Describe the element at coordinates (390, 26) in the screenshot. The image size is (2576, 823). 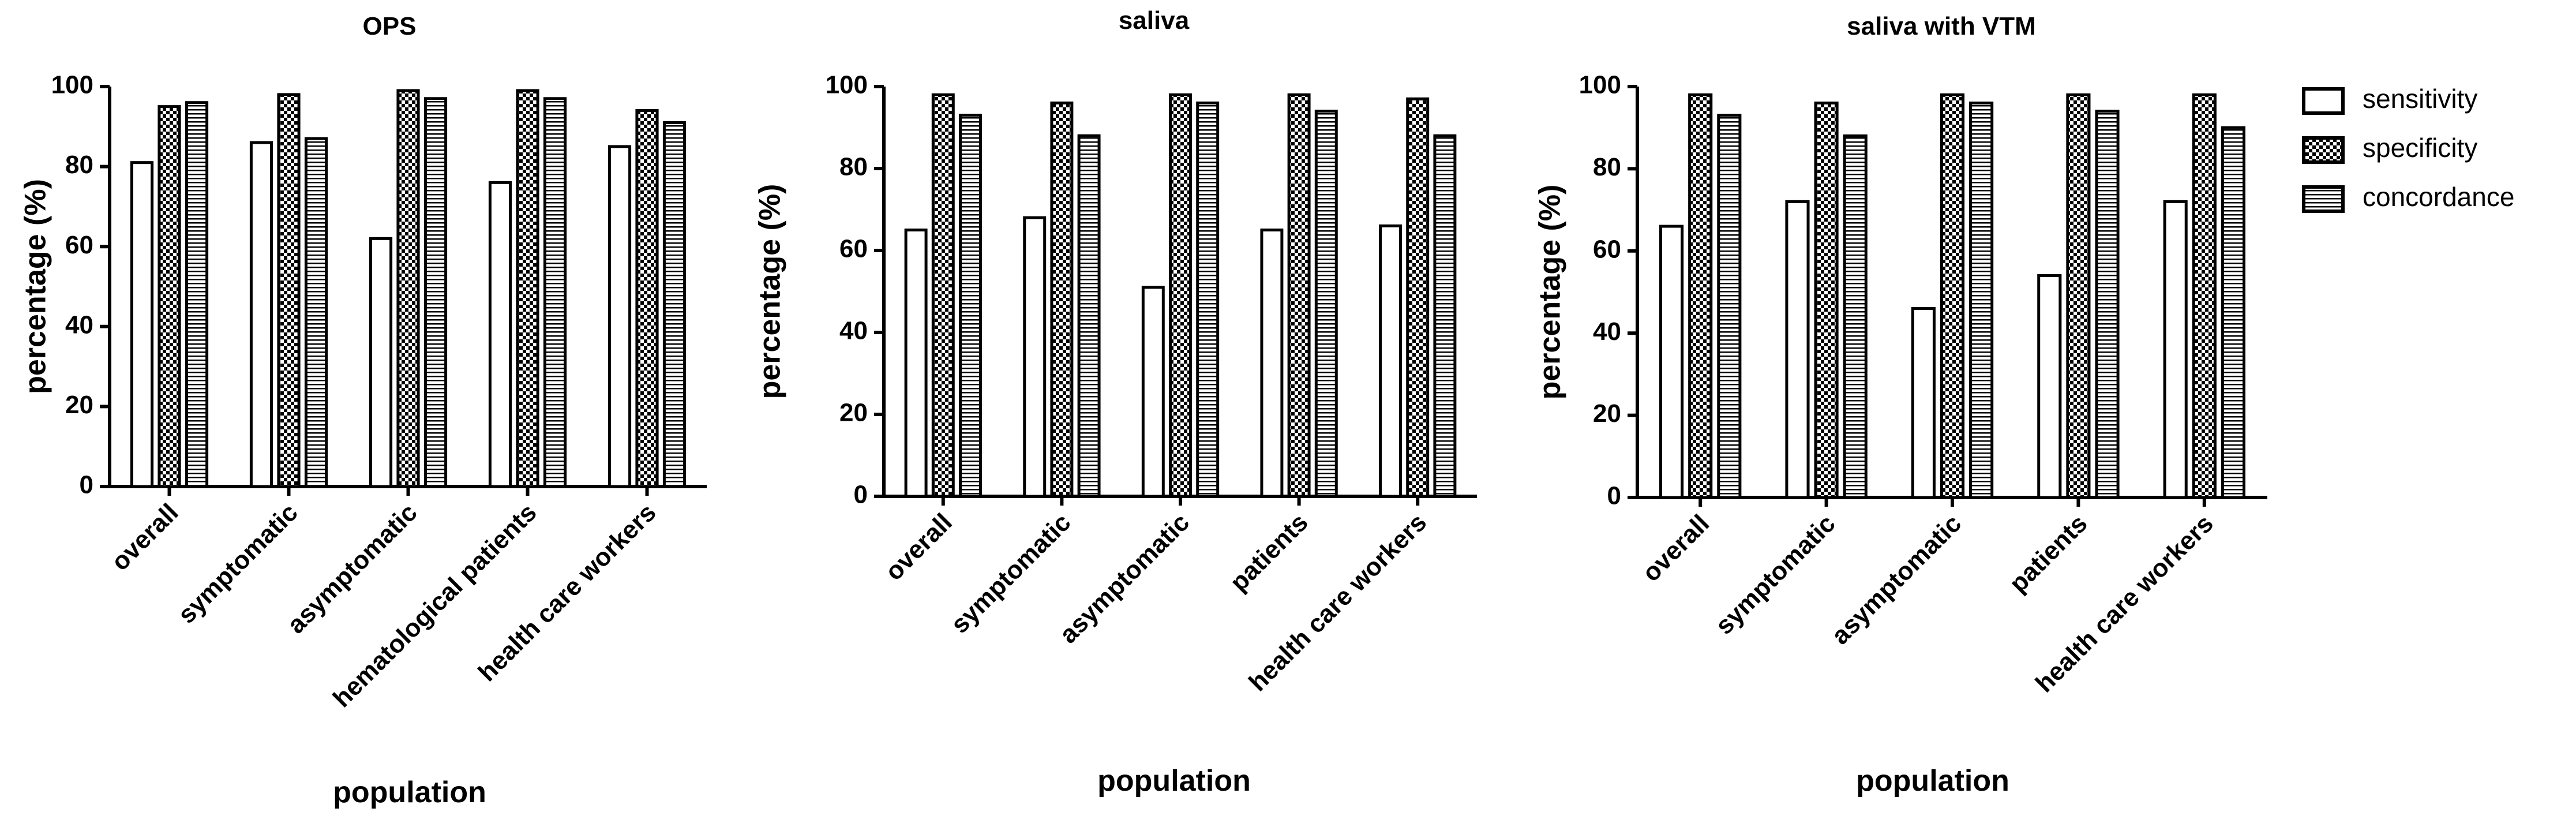
I see `chart-title: OPS` at that location.